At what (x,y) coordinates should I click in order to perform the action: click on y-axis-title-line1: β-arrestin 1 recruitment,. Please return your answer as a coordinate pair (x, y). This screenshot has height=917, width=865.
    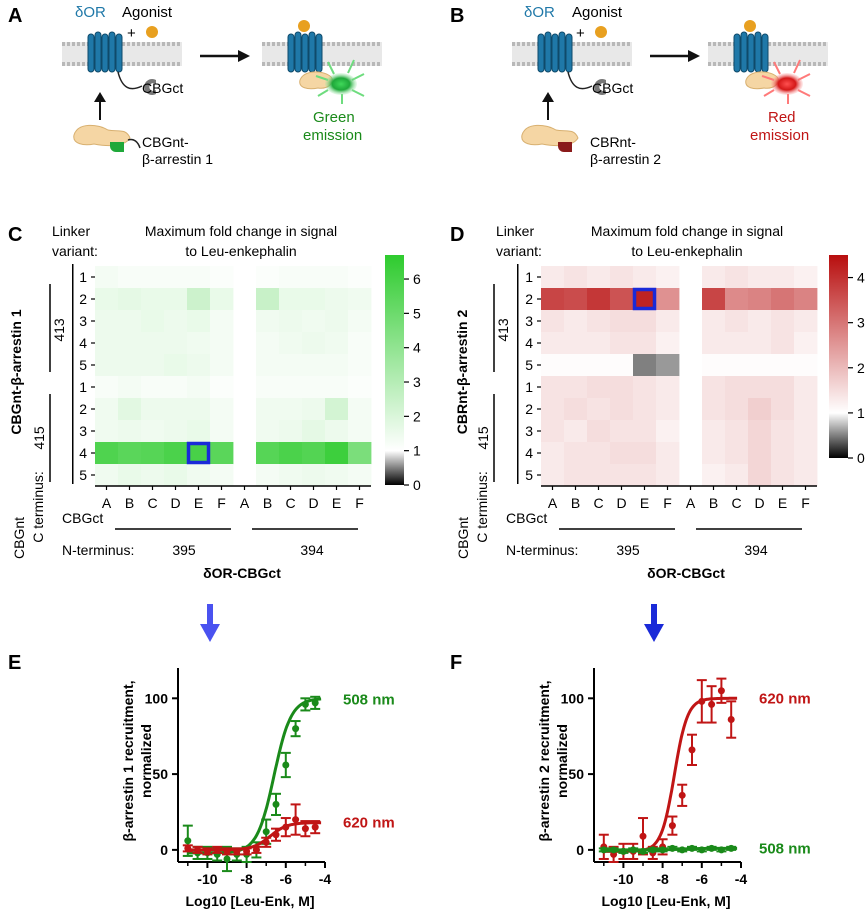
    Looking at the image, I should click on (128, 760).